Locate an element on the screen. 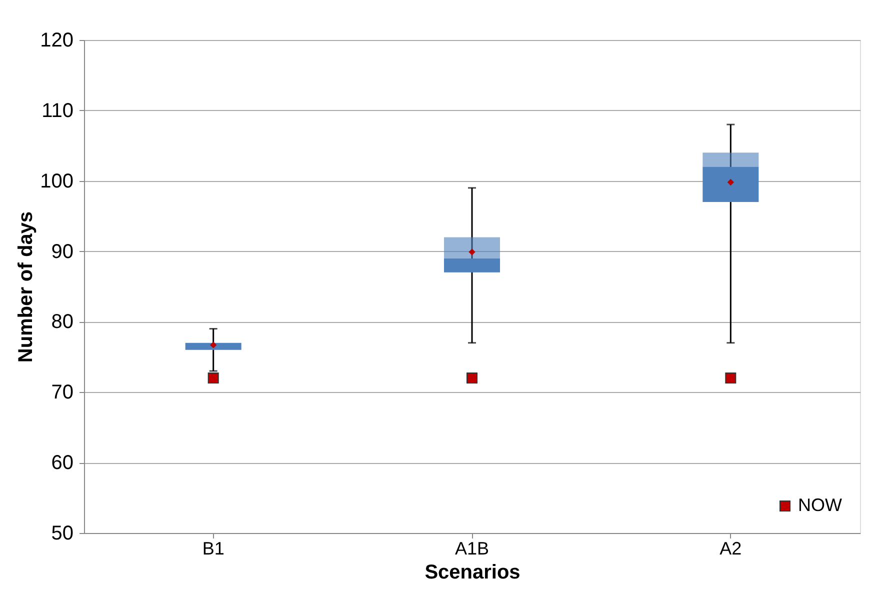 This screenshot has width=880, height=590. y-tick-label: 60 is located at coordinates (62, 463).